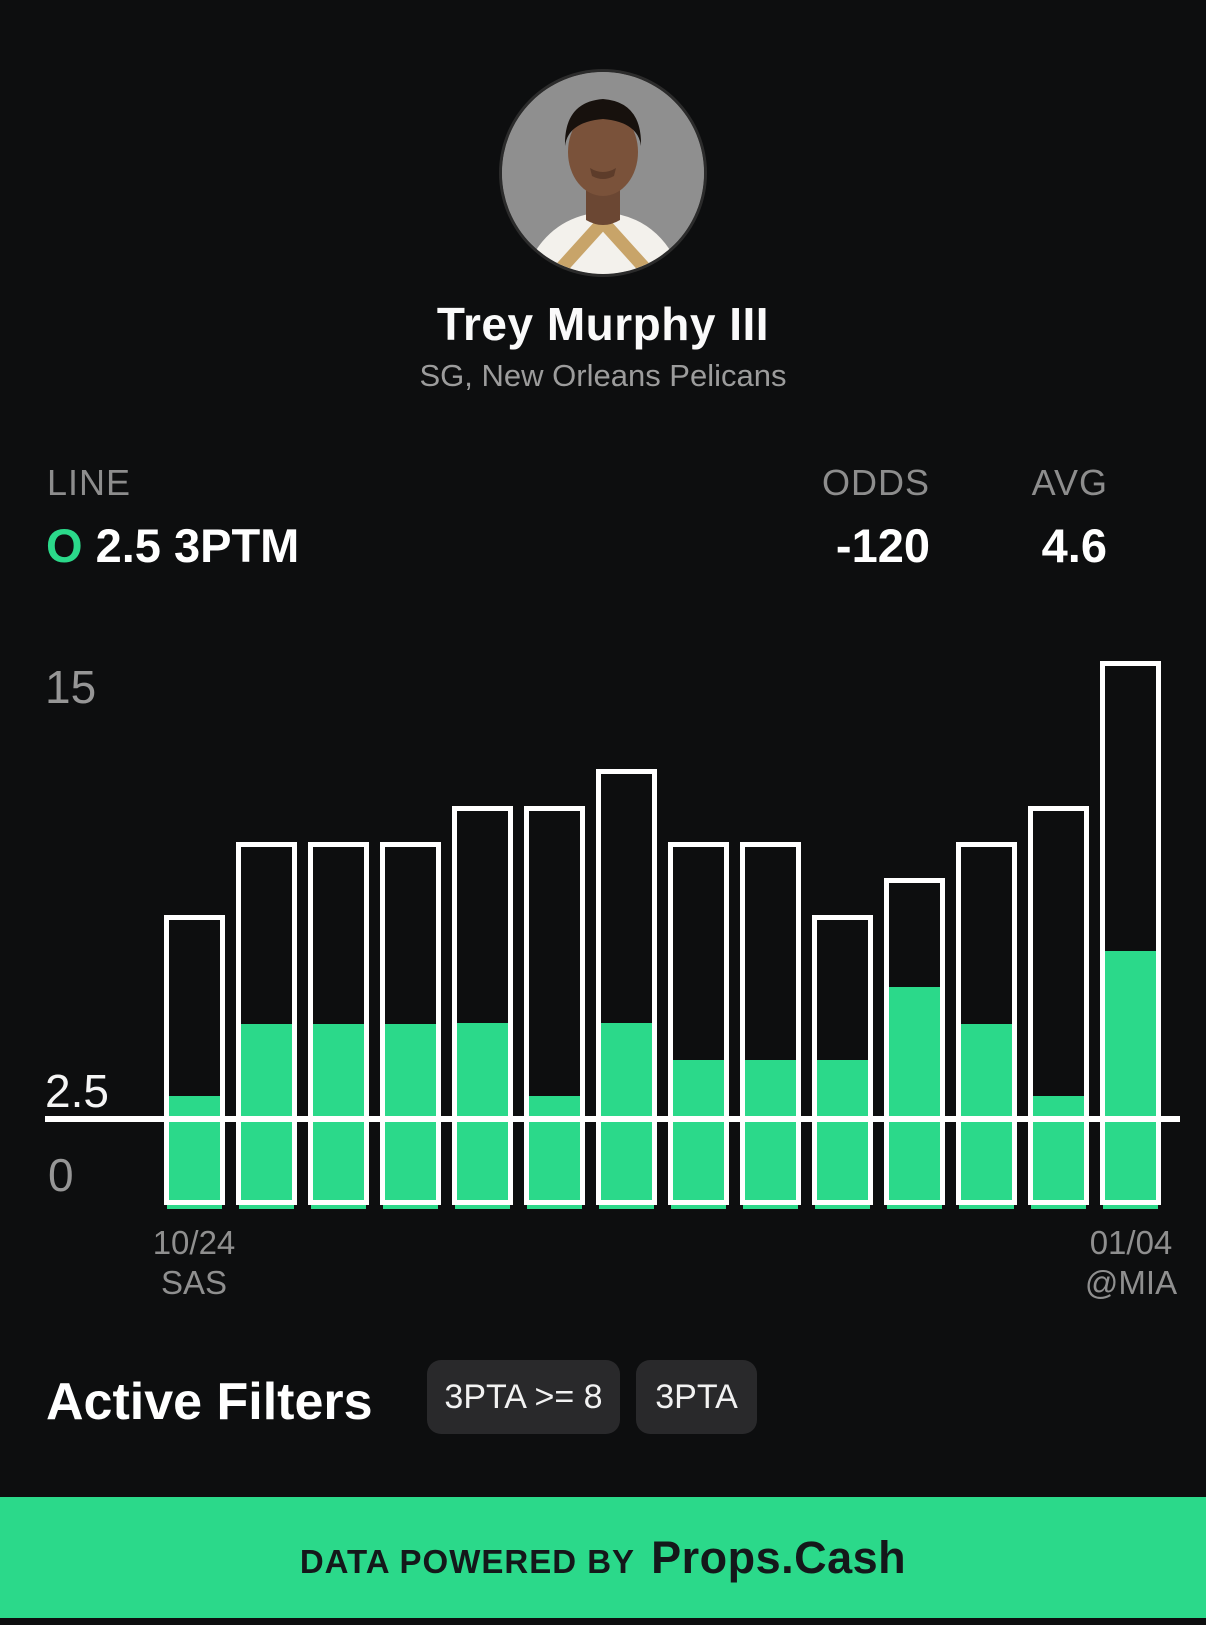 The height and width of the screenshot is (1625, 1206). I want to click on player-photo-placeholder, so click(603, 173).